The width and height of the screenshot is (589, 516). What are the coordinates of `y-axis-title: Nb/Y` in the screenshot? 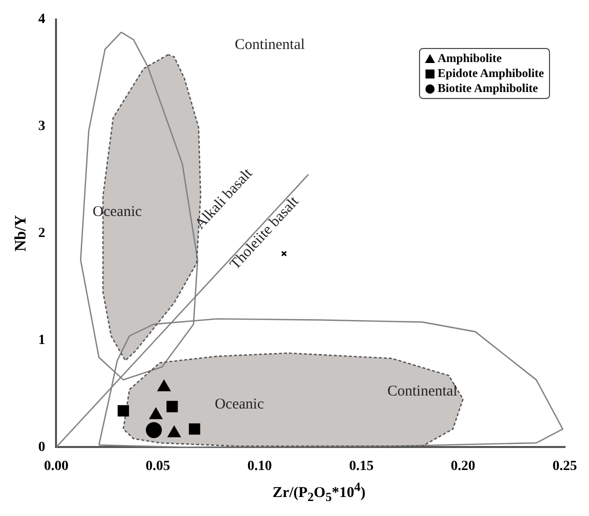 It's located at (21, 233).